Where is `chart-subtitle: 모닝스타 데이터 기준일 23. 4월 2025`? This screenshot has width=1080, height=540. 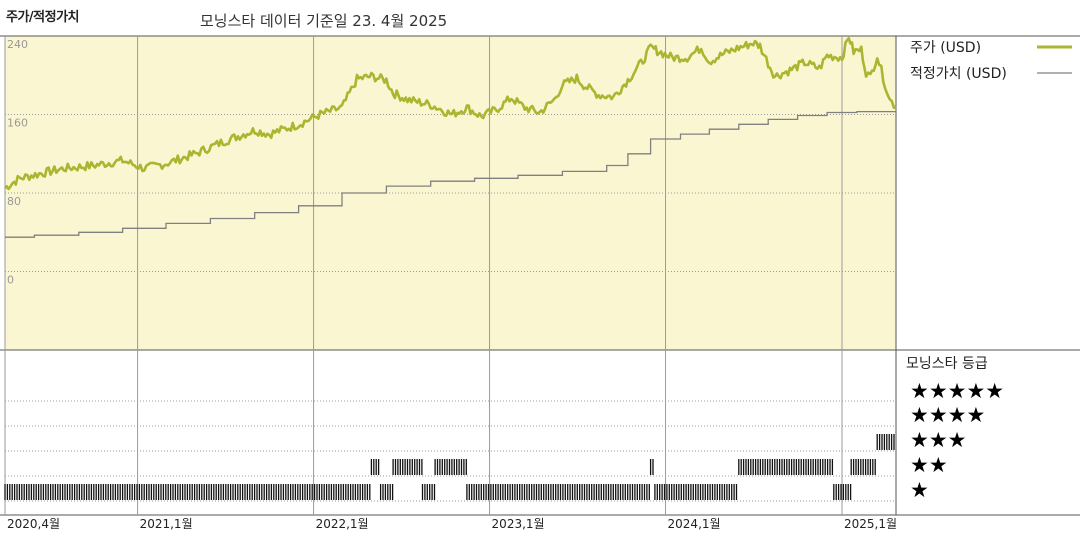
chart-subtitle: 모닝스타 데이터 기준일 23. 4월 2025 is located at coordinates (324, 21).